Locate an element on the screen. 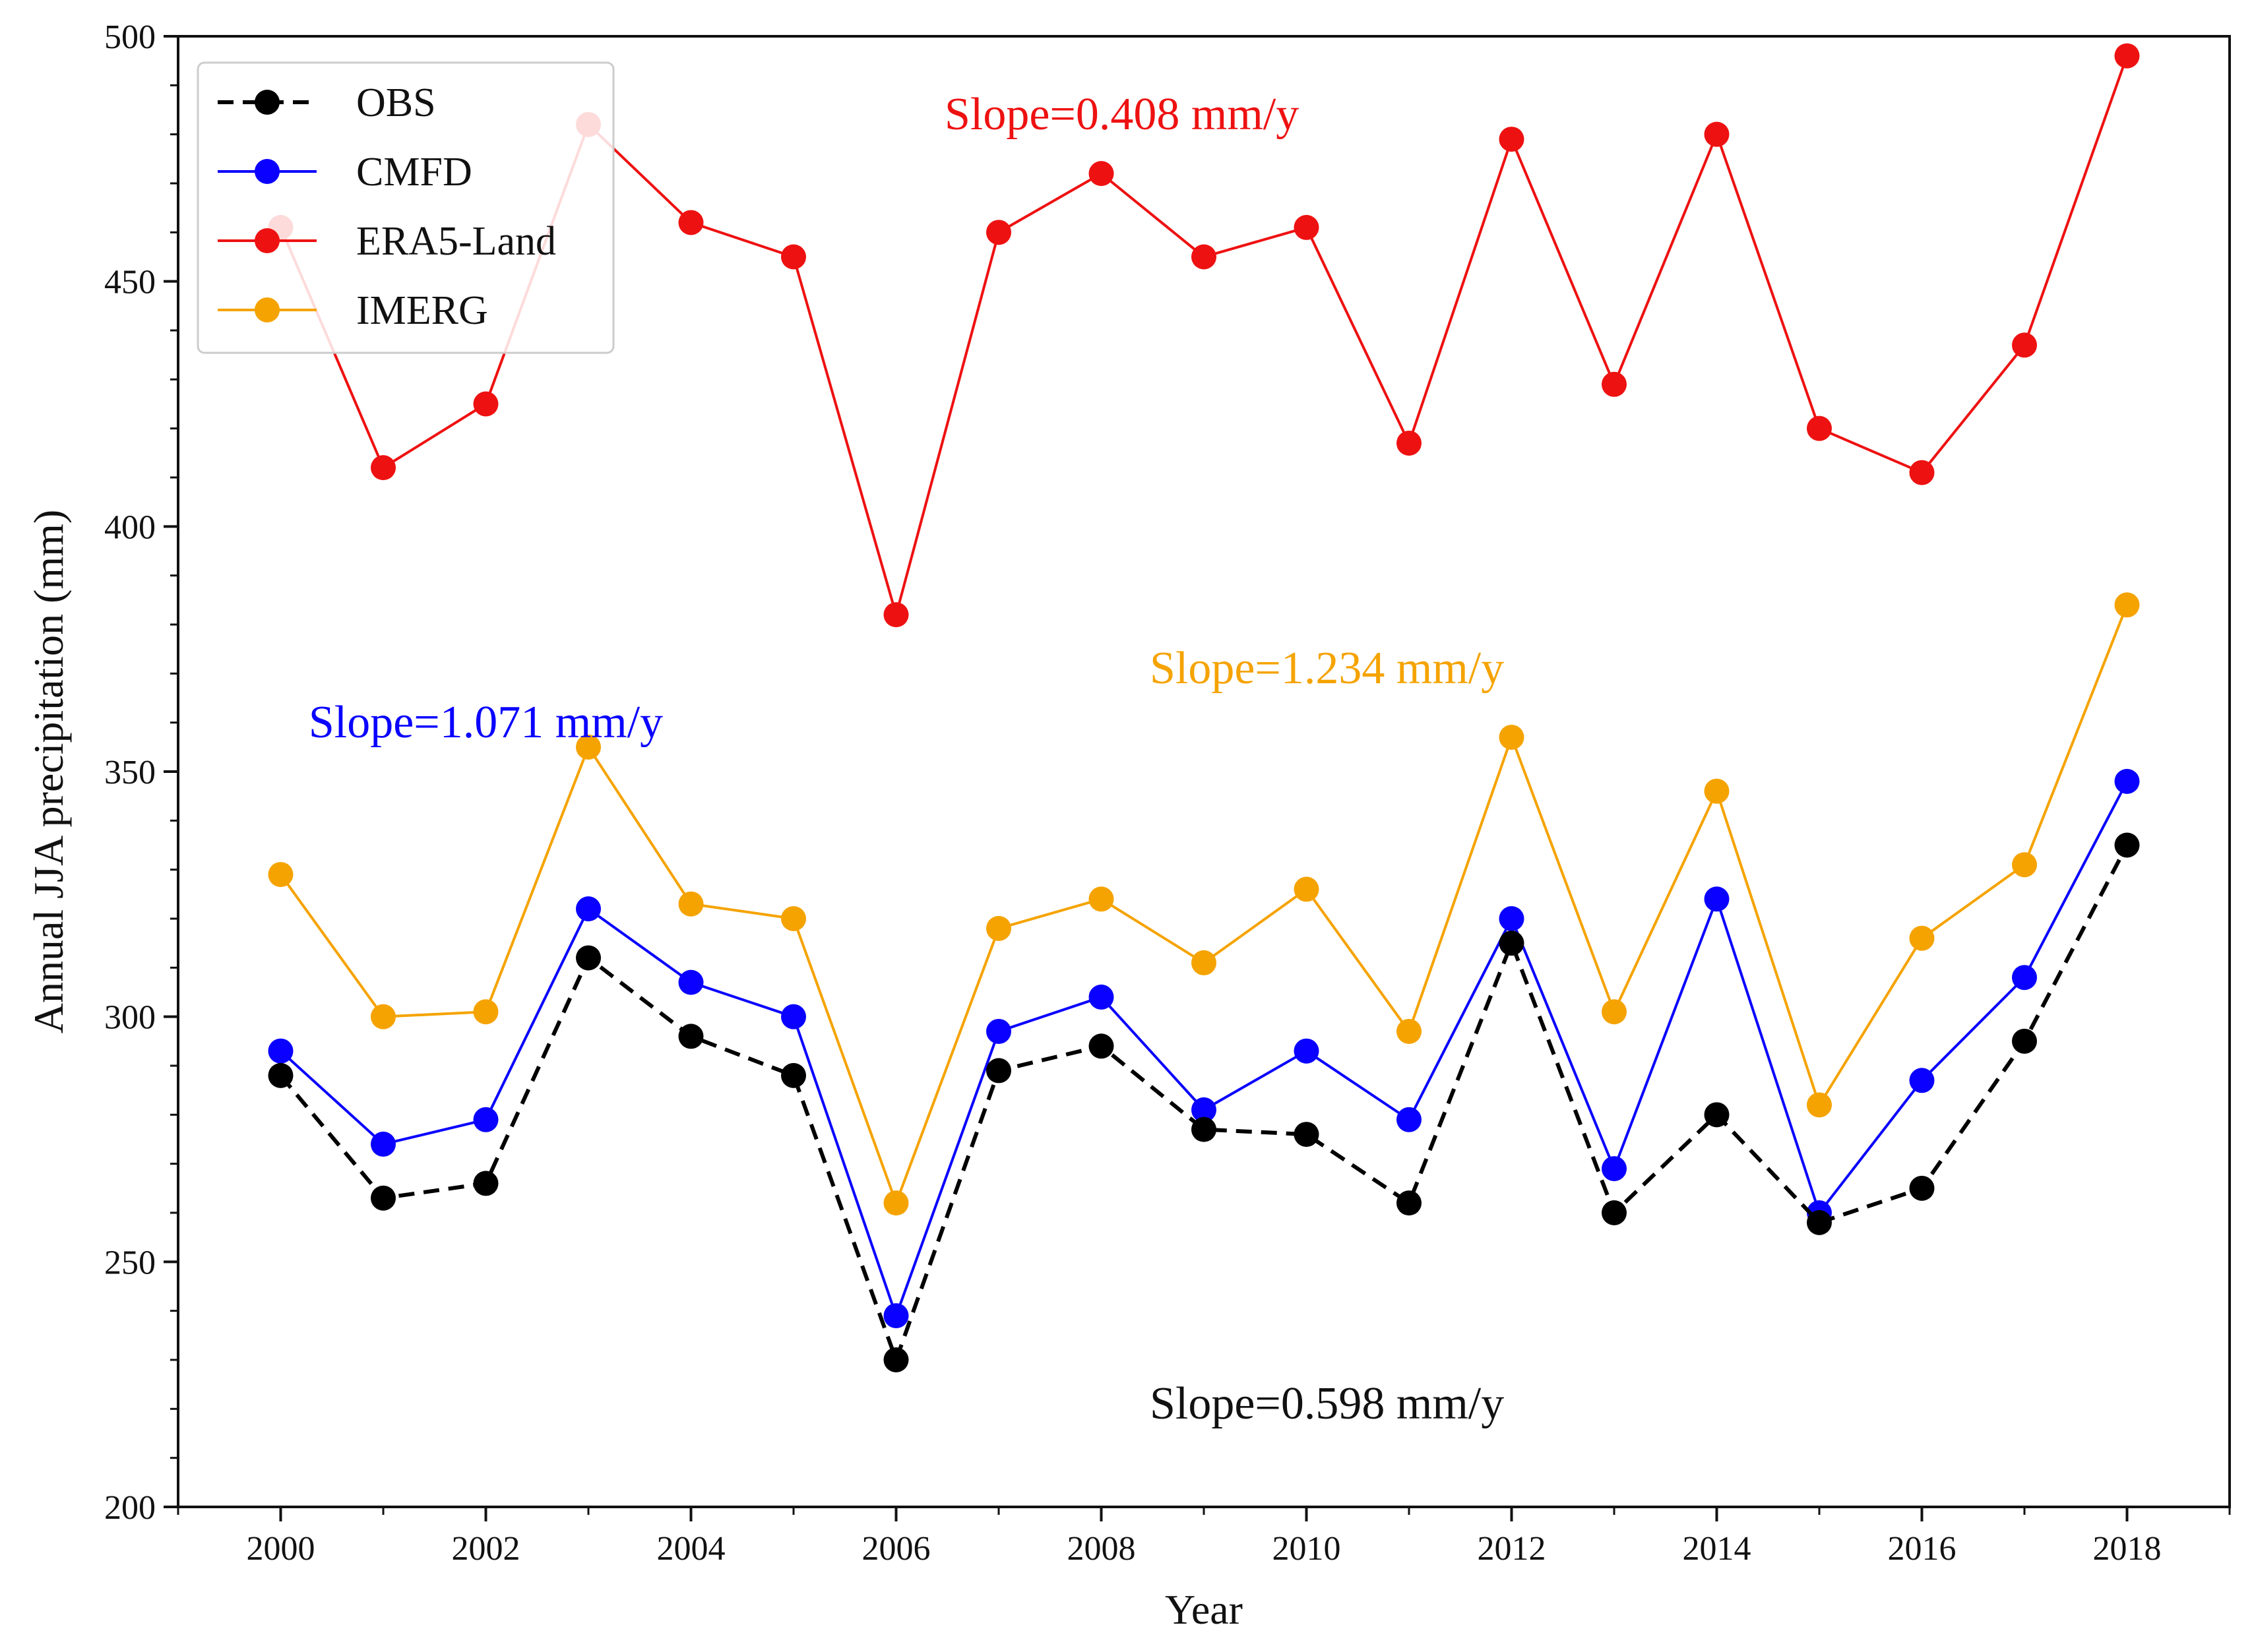 The height and width of the screenshot is (1652, 2254). x-tick-label: 2012 is located at coordinates (1512, 1549).